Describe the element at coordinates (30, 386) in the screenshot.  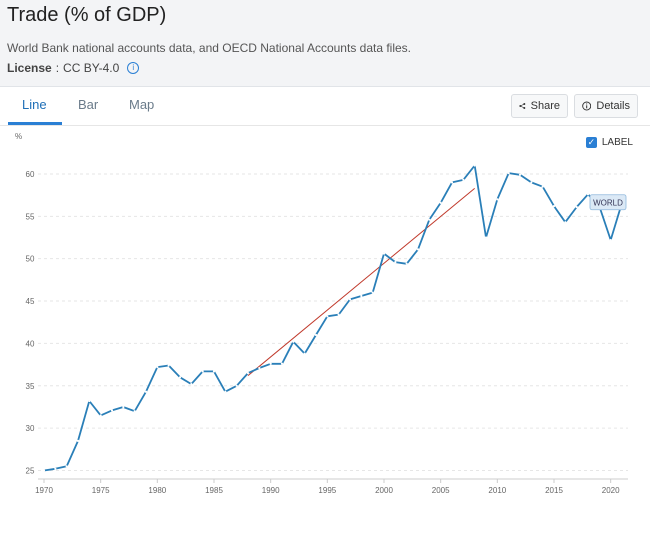
I see `y-tick-label: 35` at that location.